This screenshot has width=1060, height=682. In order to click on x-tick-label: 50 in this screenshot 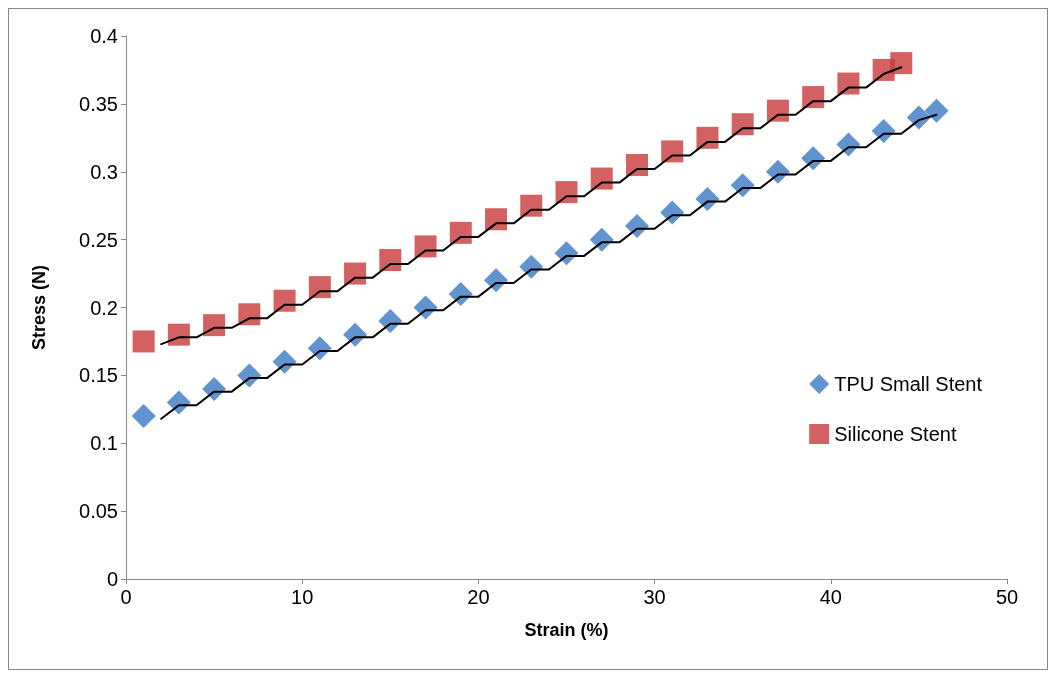, I will do `click(1007, 597)`.